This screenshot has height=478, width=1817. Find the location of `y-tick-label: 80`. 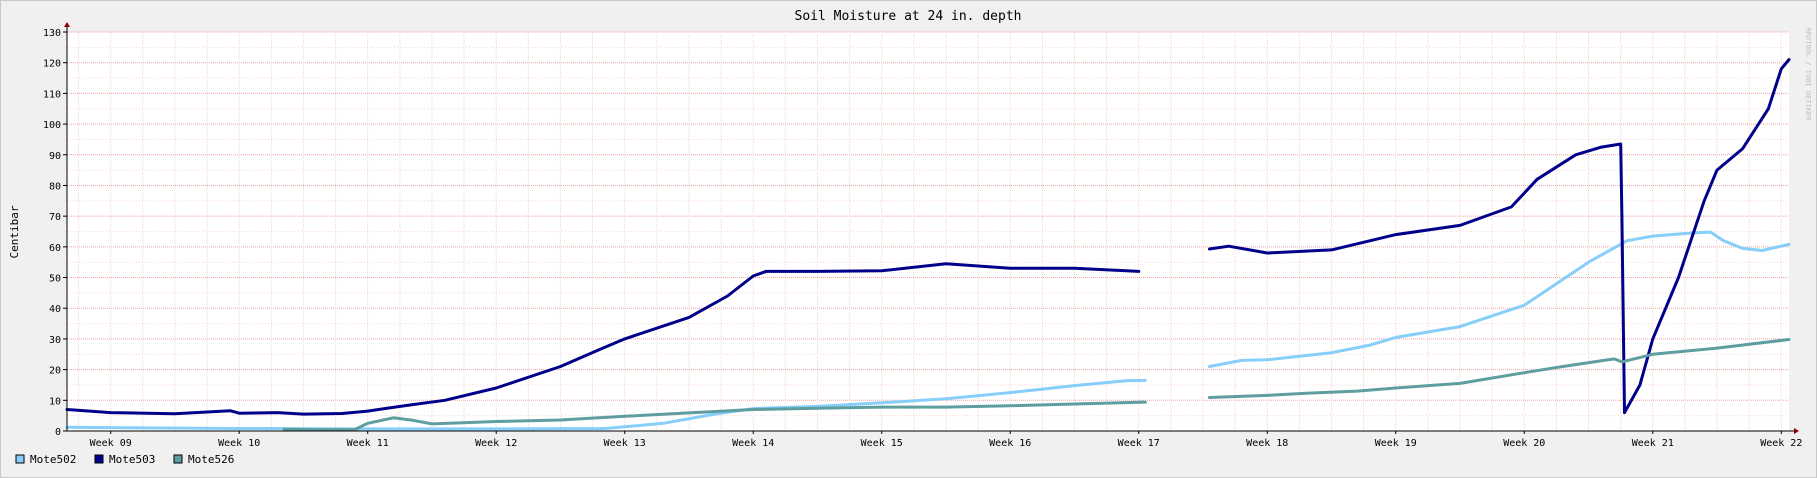

y-tick-label: 80 is located at coordinates (55, 186).